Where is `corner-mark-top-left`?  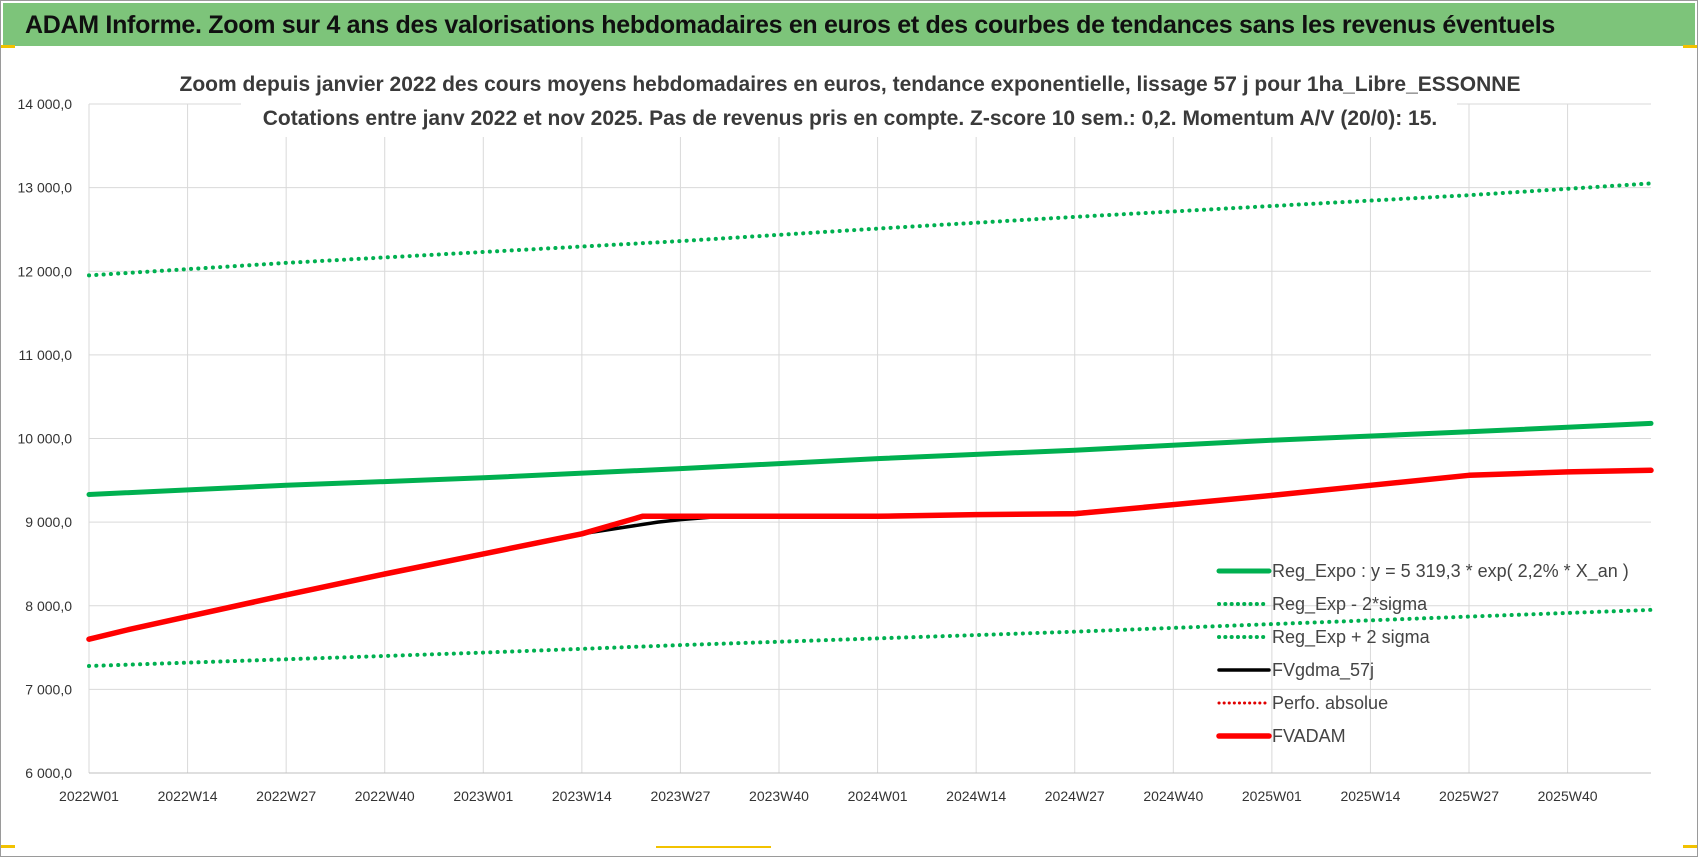 corner-mark-top-left is located at coordinates (8, 46).